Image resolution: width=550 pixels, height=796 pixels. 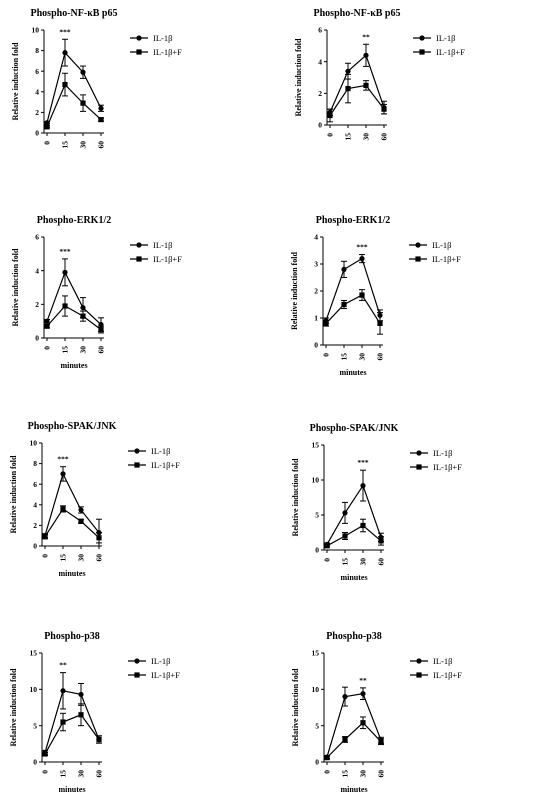 I want to click on chart-title: Phospho-NF-κB p65, so click(x=74, y=13).